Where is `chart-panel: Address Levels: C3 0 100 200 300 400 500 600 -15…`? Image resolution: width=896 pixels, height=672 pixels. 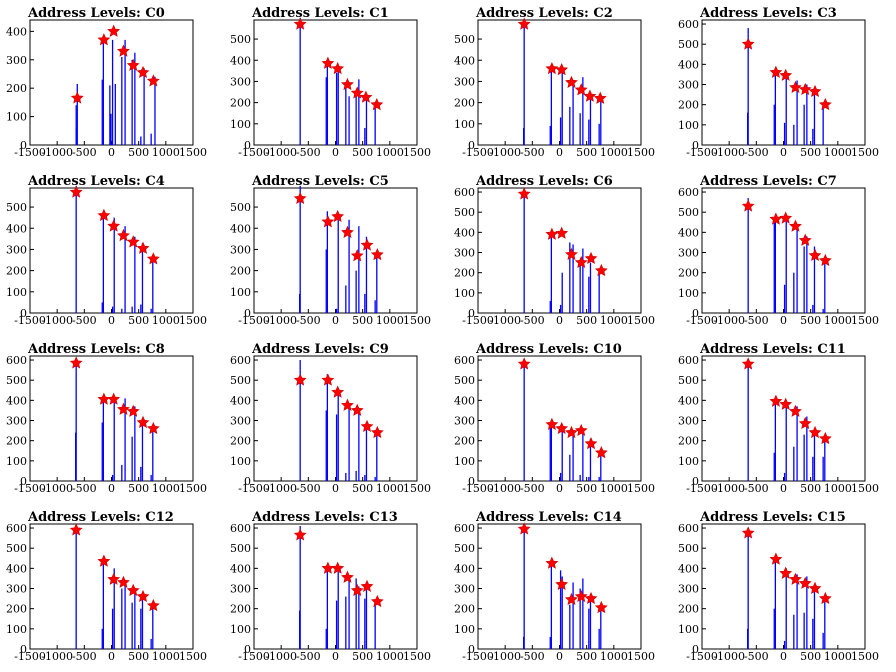
chart-panel: Address Levels: C3 0 100 200 300 400 500 600 -15… is located at coordinates (784, 84).